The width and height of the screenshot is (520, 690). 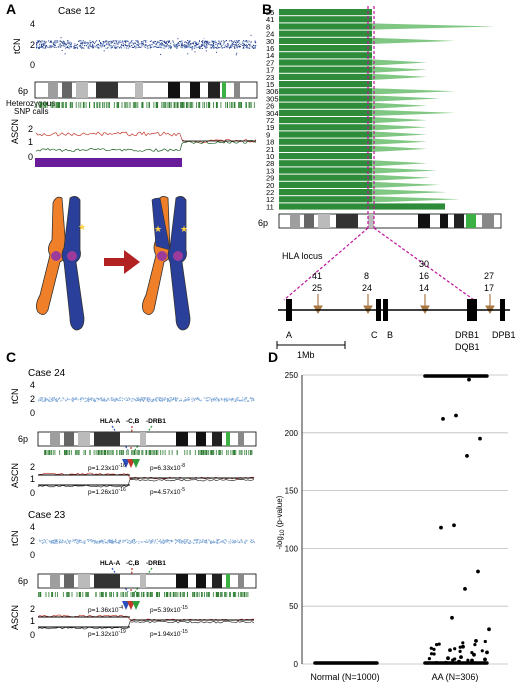 What do you see at coordinates (47, 515) in the screenshot?
I see `c-case-title: Case 23` at bounding box center [47, 515].